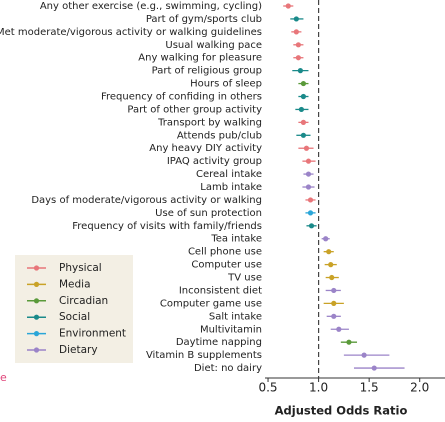  What do you see at coordinates (219, 342) in the screenshot?
I see `row-label: Daytime napping` at bounding box center [219, 342].